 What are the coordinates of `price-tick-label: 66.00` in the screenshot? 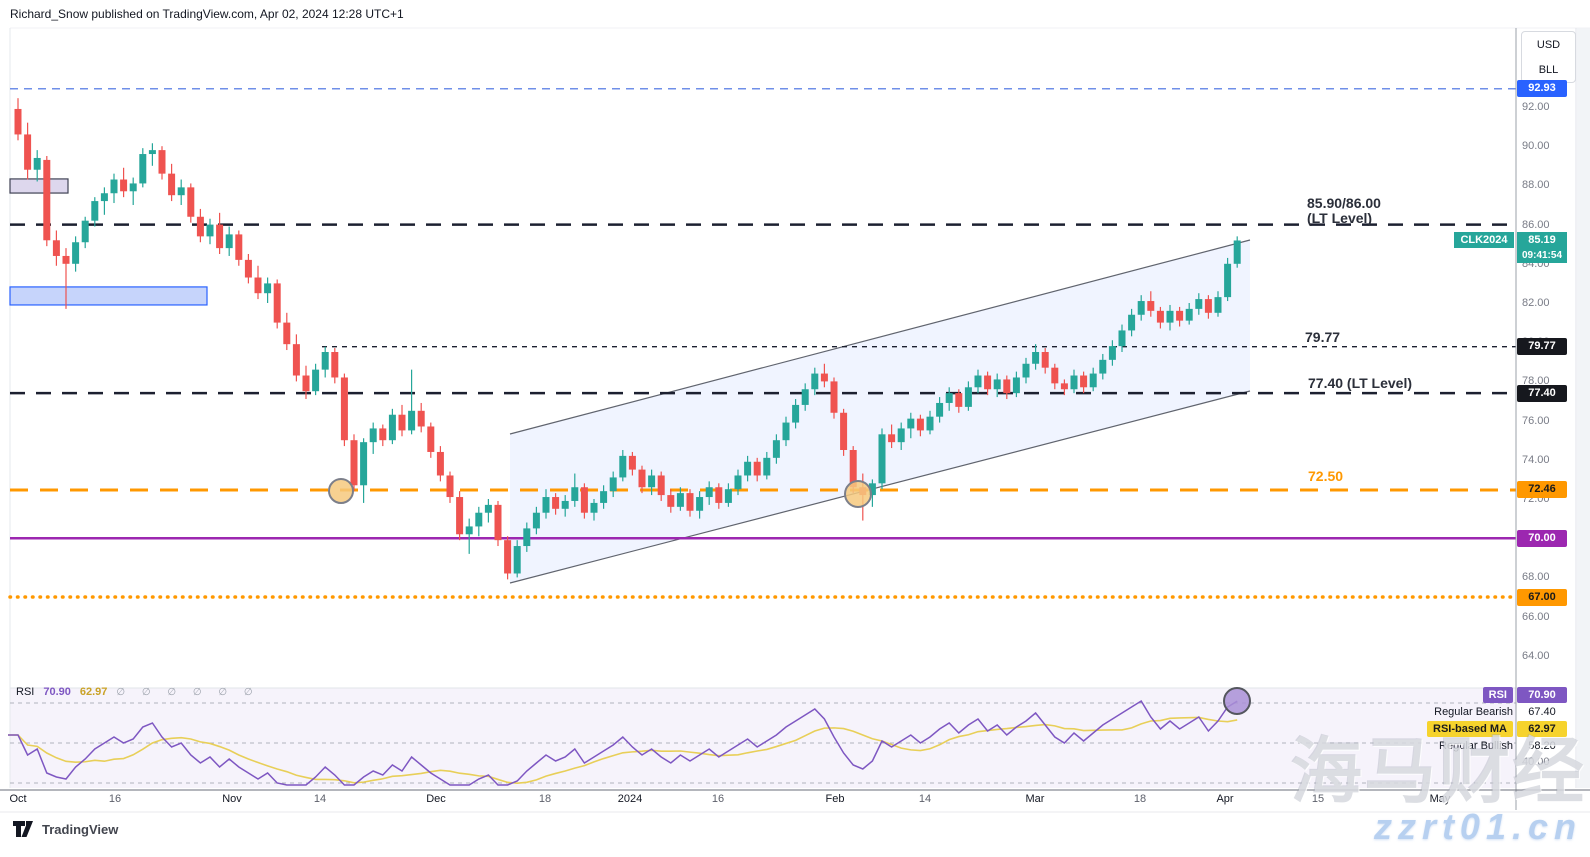 It's located at (1536, 616).